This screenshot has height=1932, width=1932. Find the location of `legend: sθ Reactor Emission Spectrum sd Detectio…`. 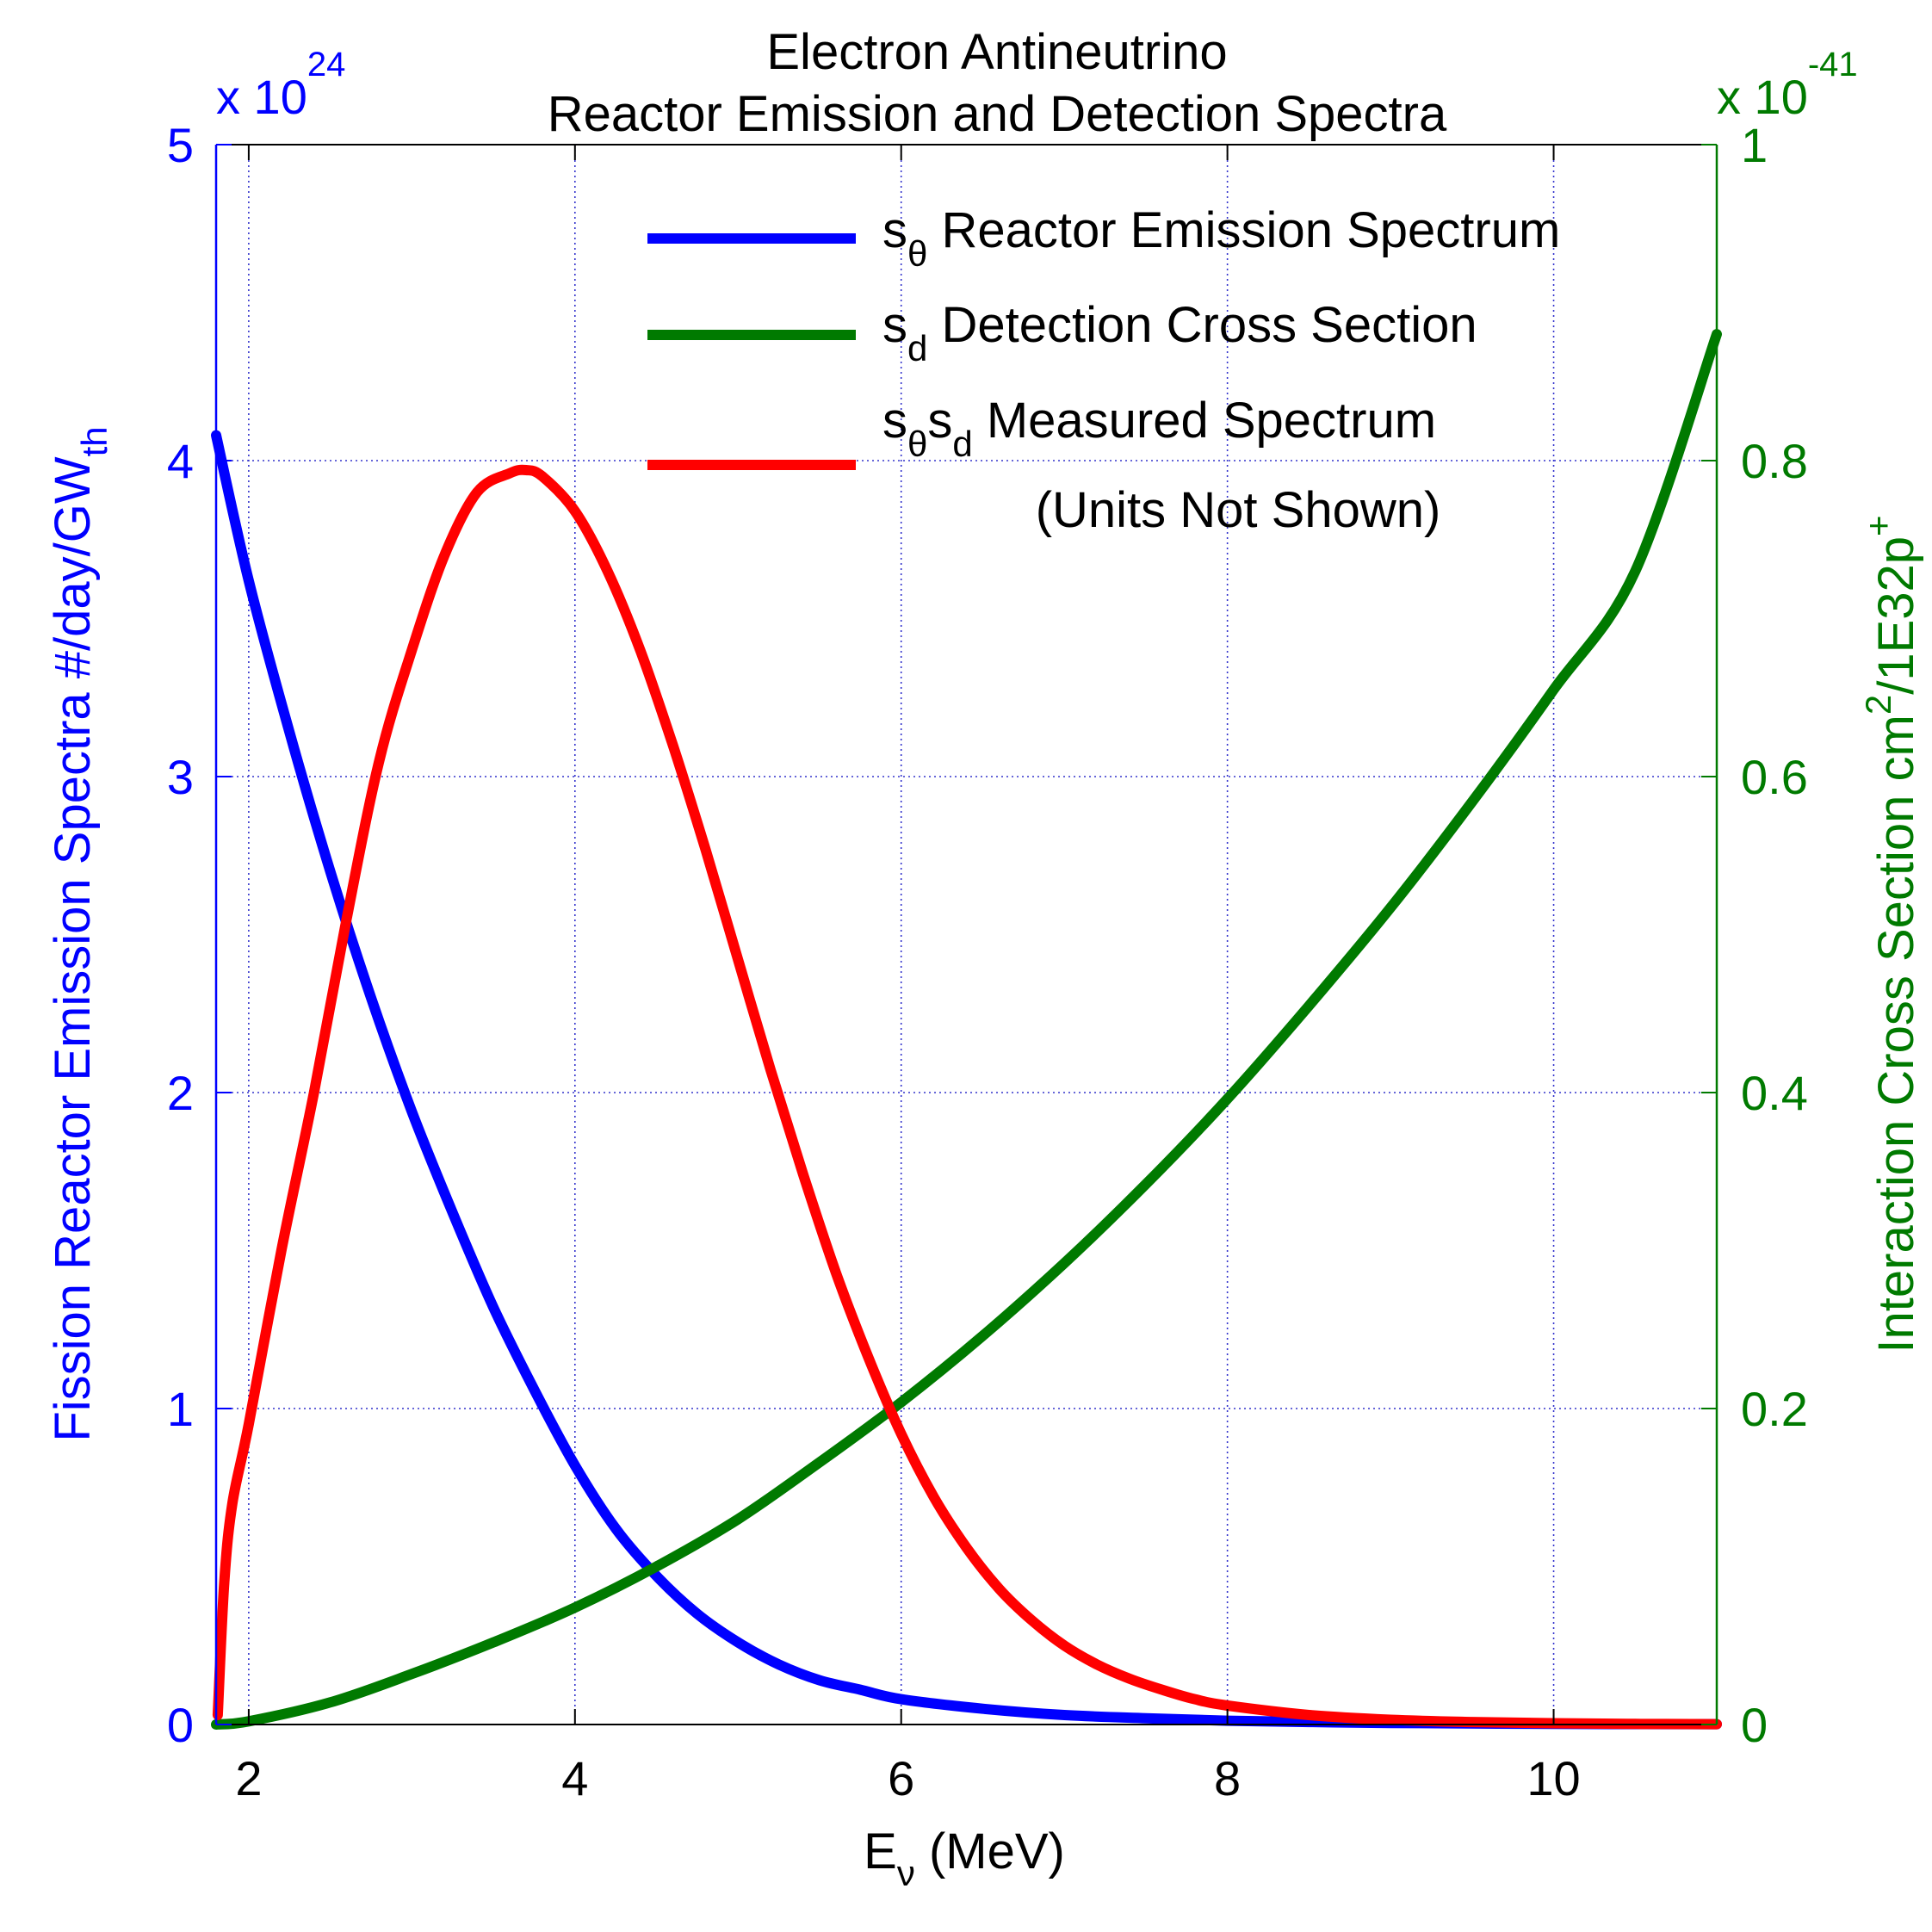

legend: sθ Reactor Emission Spectrum sd Detectio… is located at coordinates (1103, 370).